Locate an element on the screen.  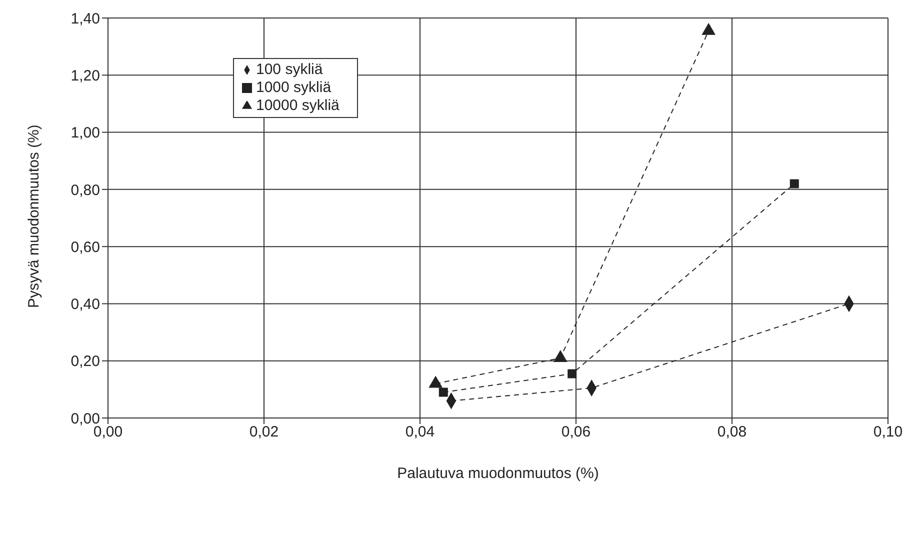
y-tick-label: 0,80 is located at coordinates (85, 190).